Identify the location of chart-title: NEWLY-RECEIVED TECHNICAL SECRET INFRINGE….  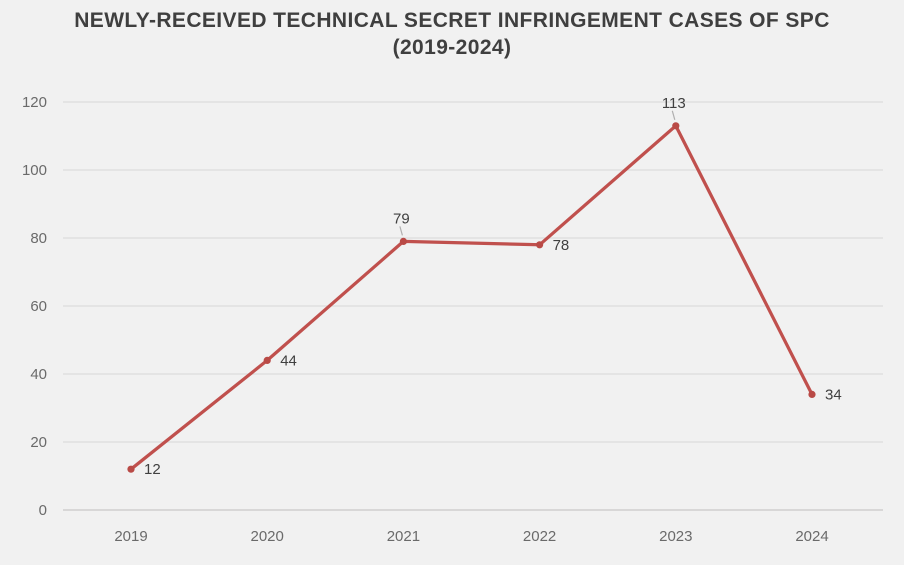
(452, 34).